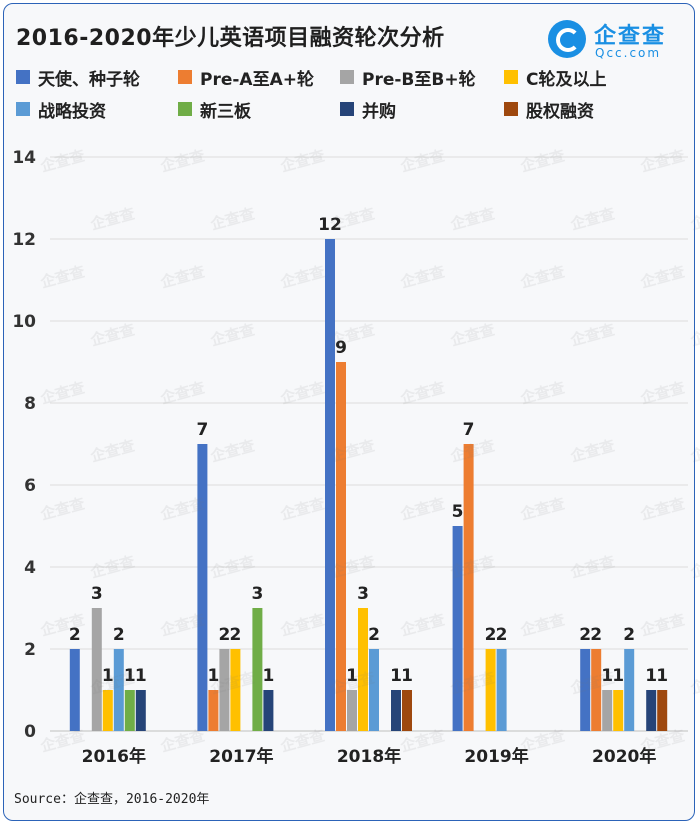  What do you see at coordinates (567, 39) in the screenshot?
I see `qcc-logo-icon` at bounding box center [567, 39].